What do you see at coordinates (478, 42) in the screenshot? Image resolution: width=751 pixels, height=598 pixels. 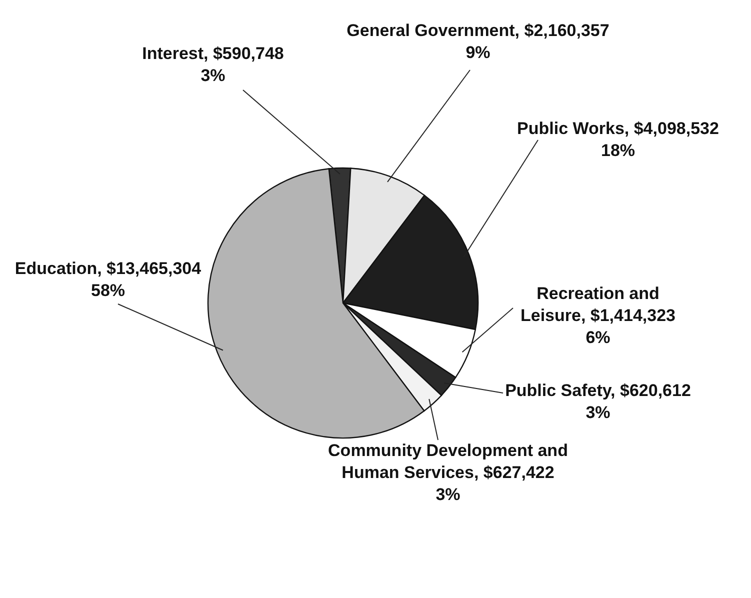 I see `slice-label: General Government, $2,160,357 9%` at bounding box center [478, 42].